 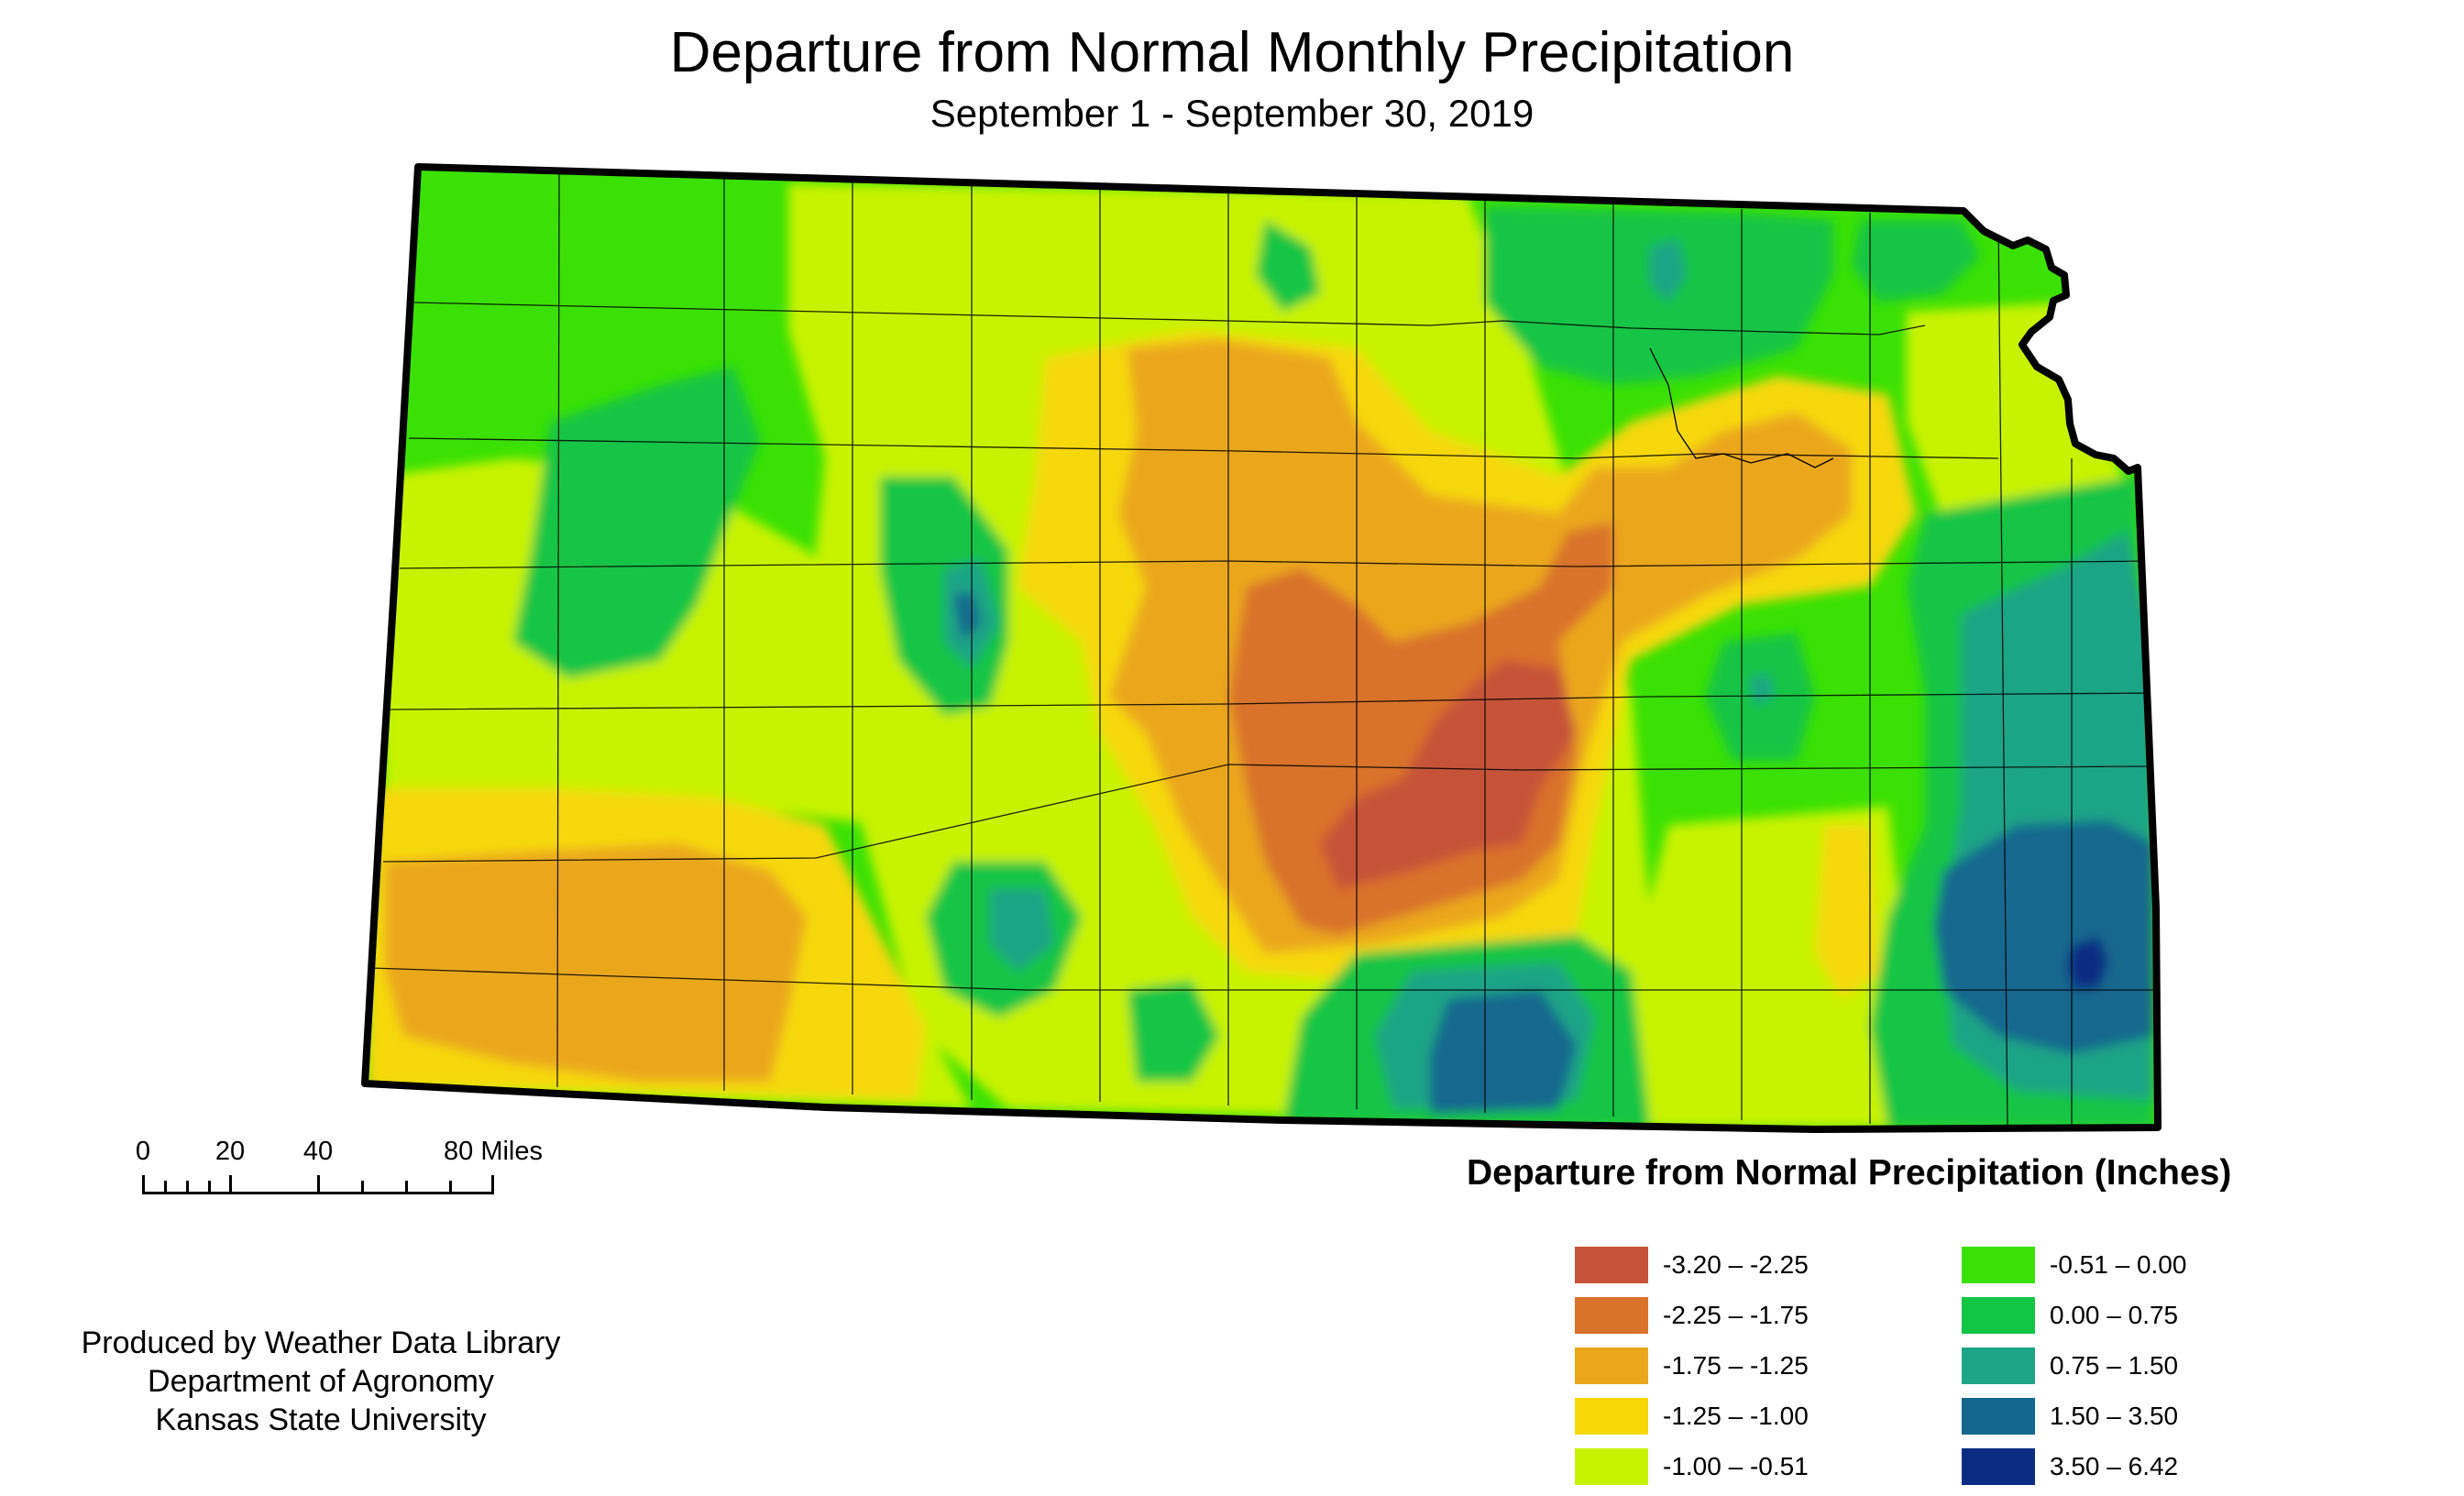 I want to click on legend-label: 3.50 – 6.42, so click(x=2114, y=1466).